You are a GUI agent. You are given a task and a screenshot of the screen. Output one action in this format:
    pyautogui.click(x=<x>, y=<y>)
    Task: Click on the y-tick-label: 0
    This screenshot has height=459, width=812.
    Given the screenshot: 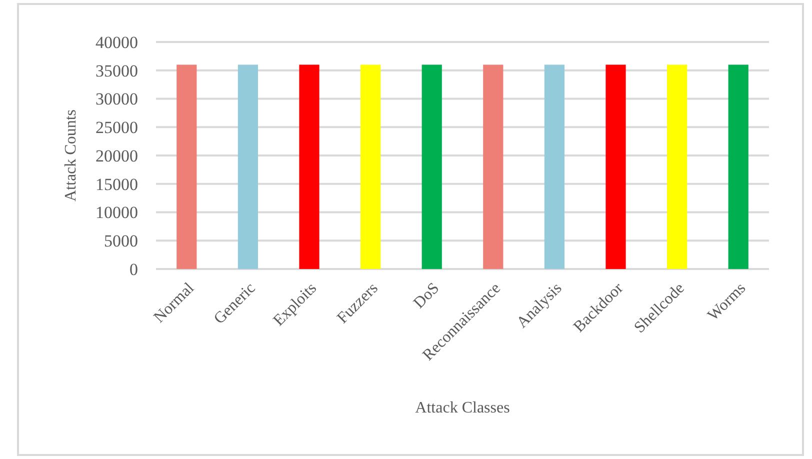 What is the action you would take?
    pyautogui.click(x=134, y=269)
    